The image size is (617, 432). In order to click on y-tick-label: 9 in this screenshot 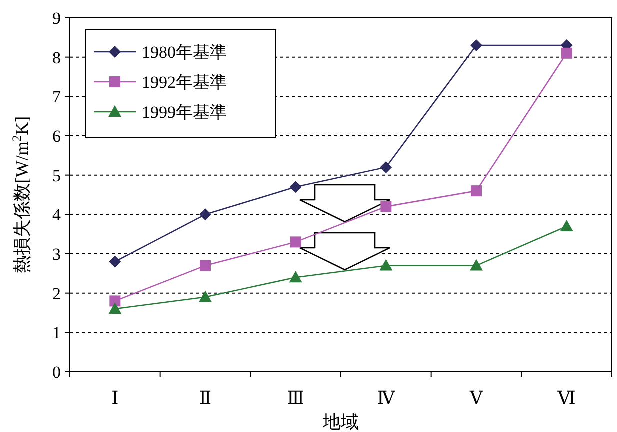, I will do `click(56, 18)`.